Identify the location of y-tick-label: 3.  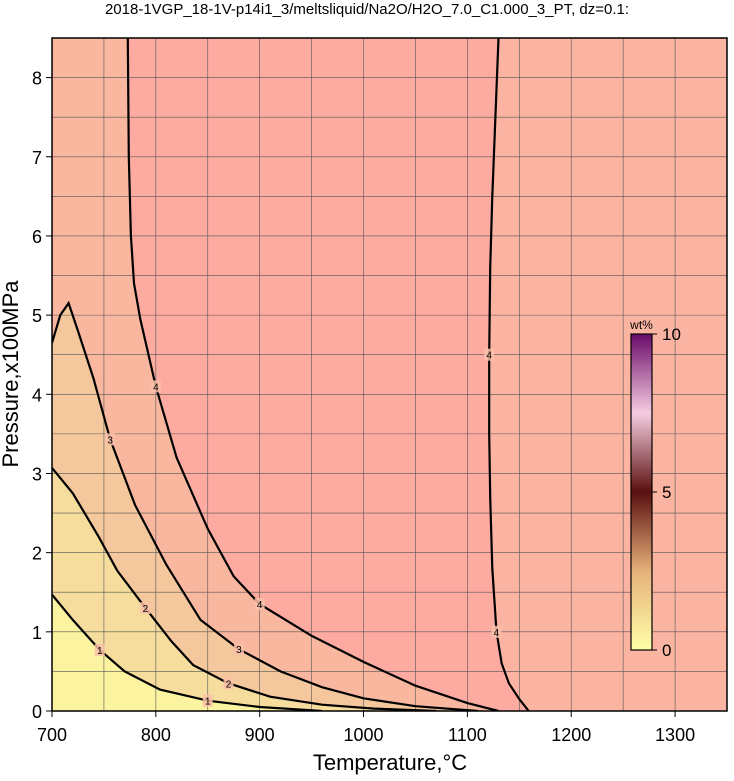
(37, 474).